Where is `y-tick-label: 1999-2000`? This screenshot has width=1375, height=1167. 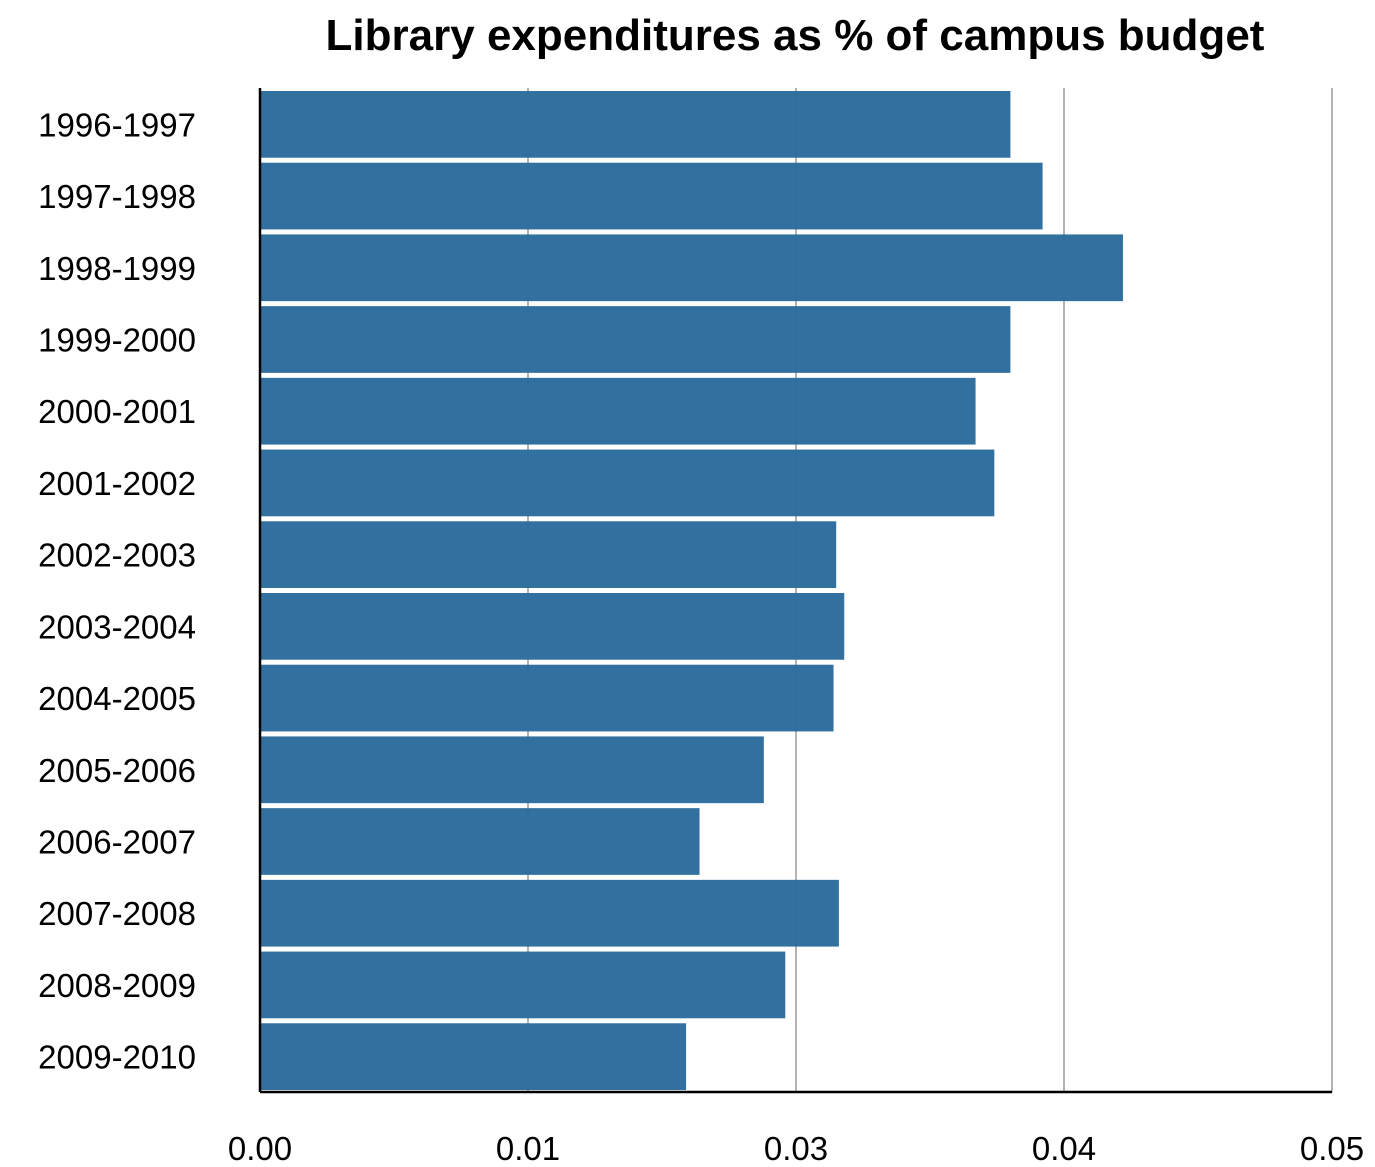
y-tick-label: 1999-2000 is located at coordinates (117, 340).